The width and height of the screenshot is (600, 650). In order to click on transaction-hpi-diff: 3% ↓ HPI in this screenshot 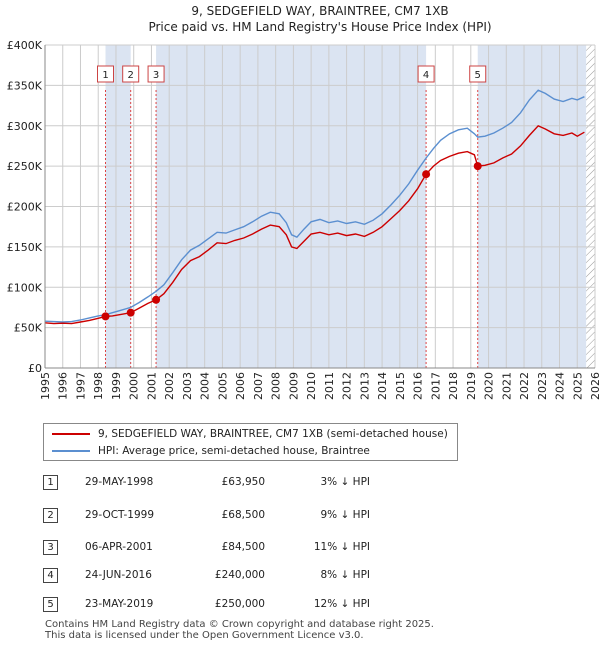, I will do `click(345, 482)`.